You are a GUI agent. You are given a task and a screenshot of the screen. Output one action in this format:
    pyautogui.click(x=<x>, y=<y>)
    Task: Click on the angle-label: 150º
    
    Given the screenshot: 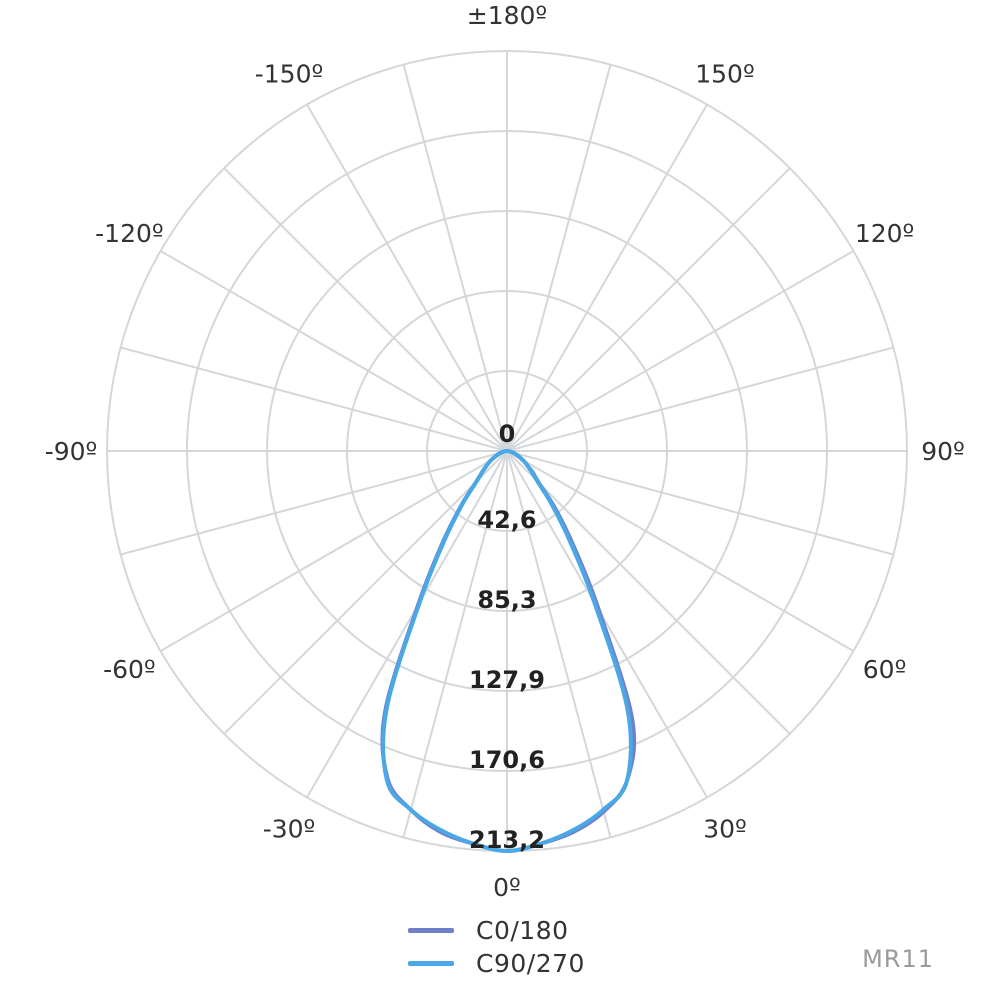 What is the action you would take?
    pyautogui.click(x=725, y=73)
    